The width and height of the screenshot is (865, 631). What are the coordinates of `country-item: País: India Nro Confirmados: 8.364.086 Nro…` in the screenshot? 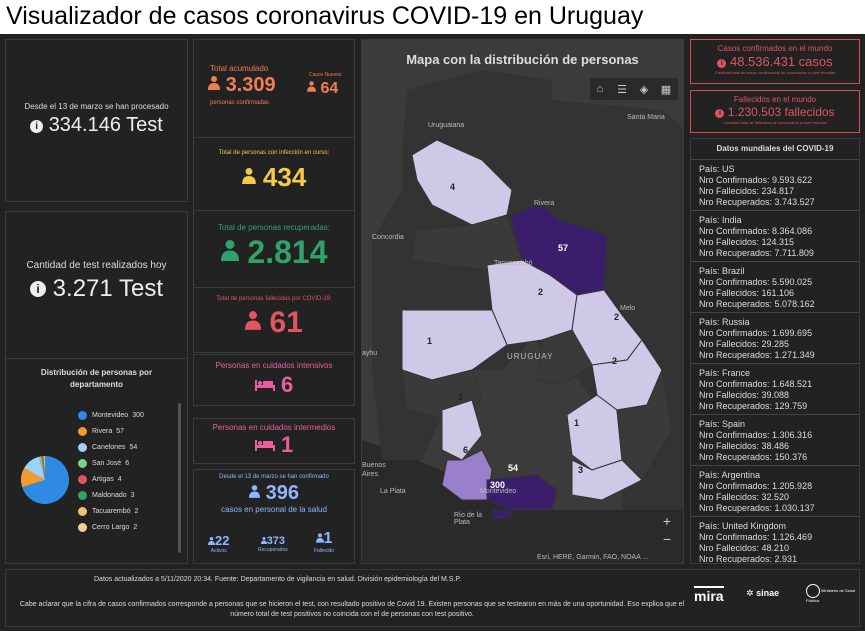 It's located at (775, 235).